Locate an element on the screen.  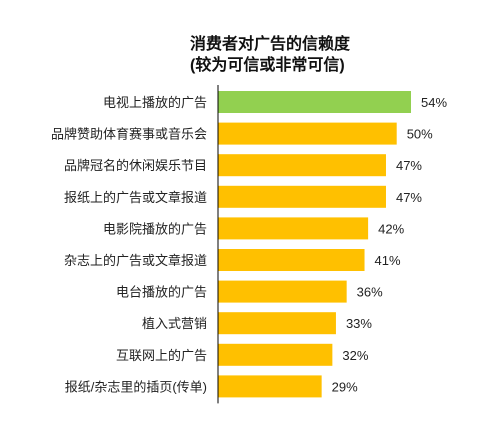
value-label-1: 54% is located at coordinates (434, 102).